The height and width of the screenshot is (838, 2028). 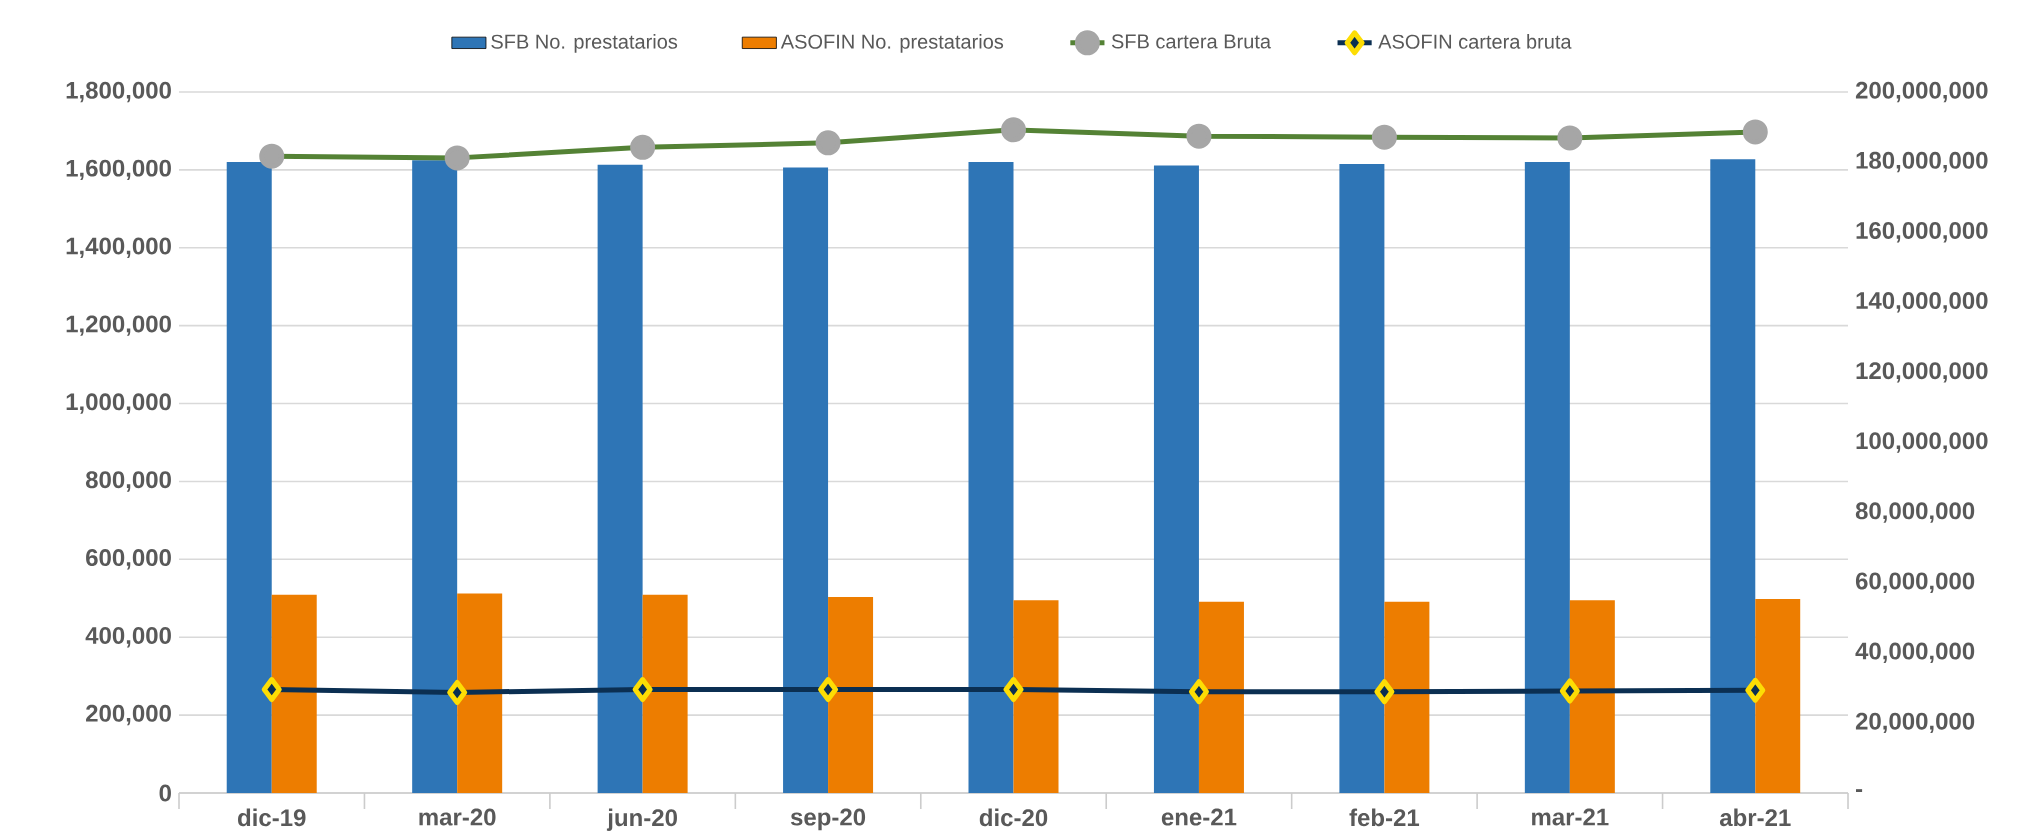 What do you see at coordinates (1915, 583) in the screenshot?
I see `y2-tick-label: 60,000,000` at bounding box center [1915, 583].